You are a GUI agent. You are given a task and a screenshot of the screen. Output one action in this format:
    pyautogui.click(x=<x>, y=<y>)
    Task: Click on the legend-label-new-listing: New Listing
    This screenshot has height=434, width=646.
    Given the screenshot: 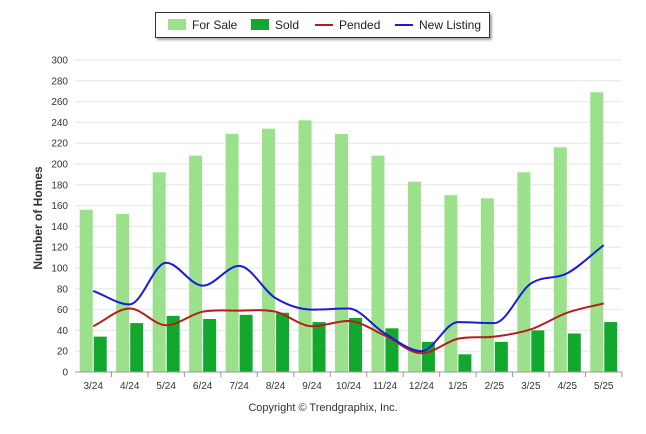 What is the action you would take?
    pyautogui.click(x=450, y=25)
    